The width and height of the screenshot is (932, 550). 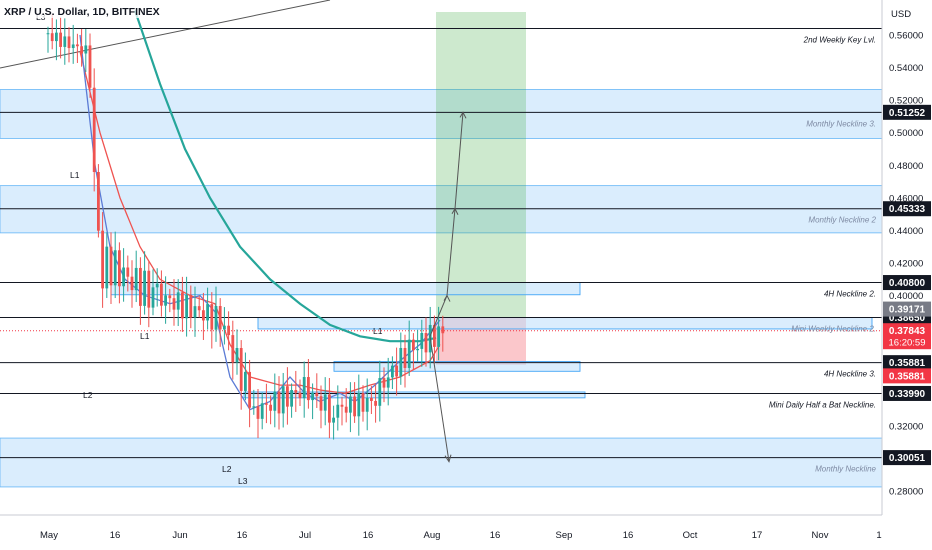 I want to click on tag-current: 0.37843, so click(x=907, y=331).